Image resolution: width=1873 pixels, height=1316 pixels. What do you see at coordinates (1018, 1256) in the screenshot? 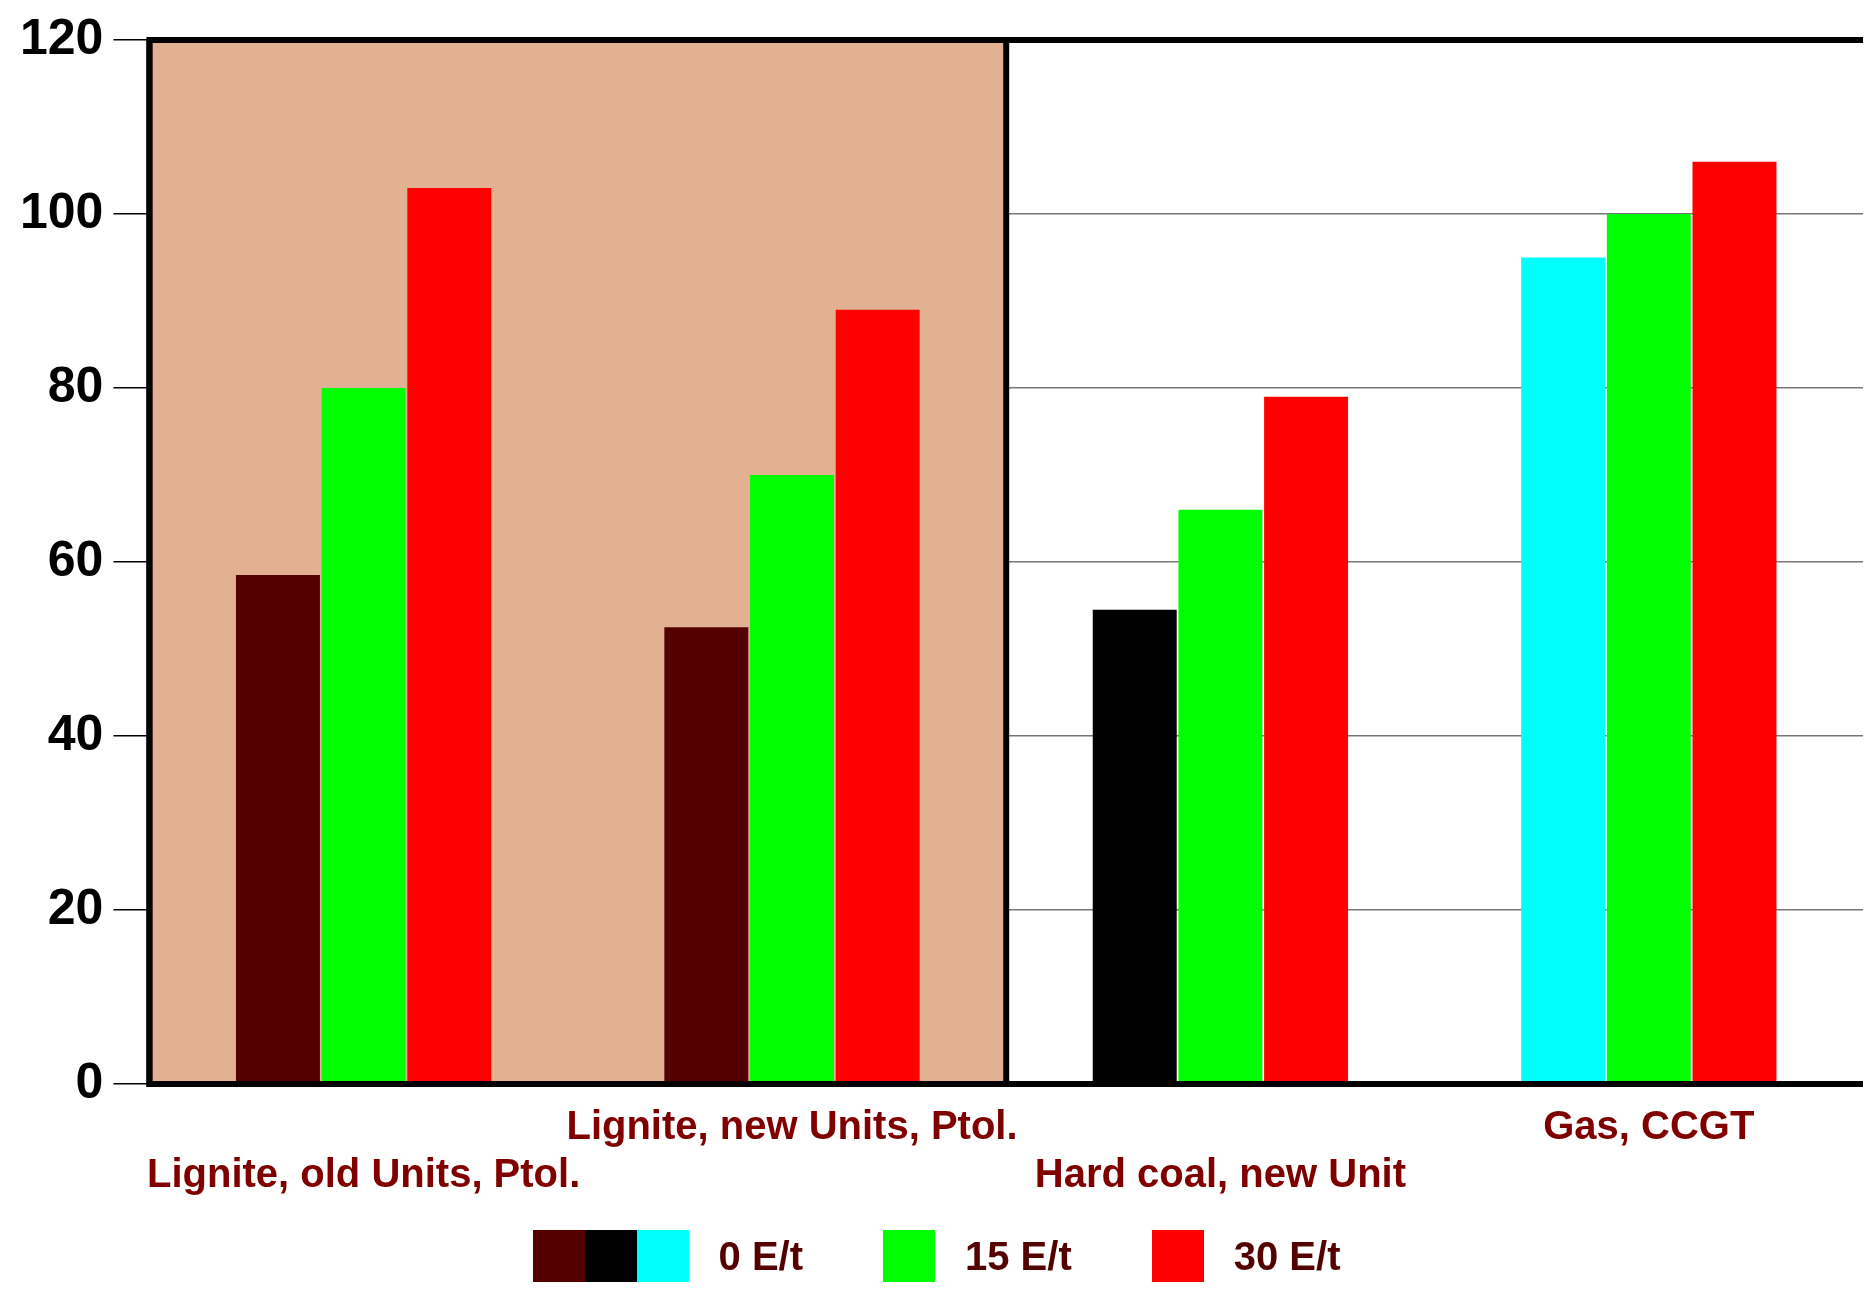
I see `legend-label: 15 E/t` at bounding box center [1018, 1256].